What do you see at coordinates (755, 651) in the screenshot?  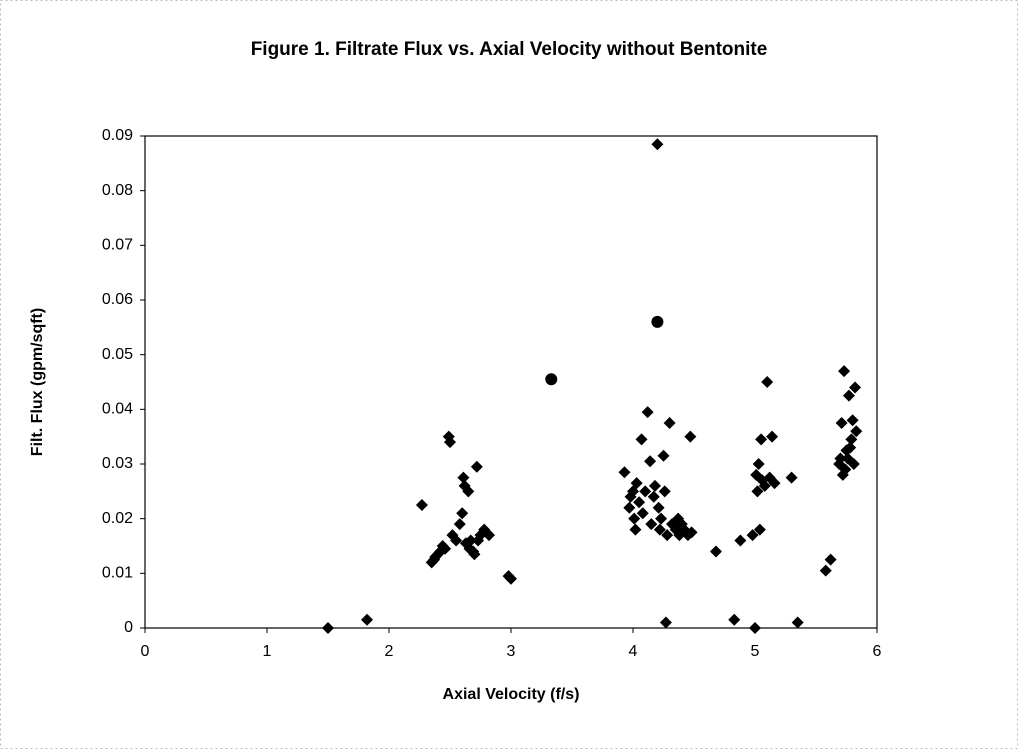 I see `x-tick-label: 5` at bounding box center [755, 651].